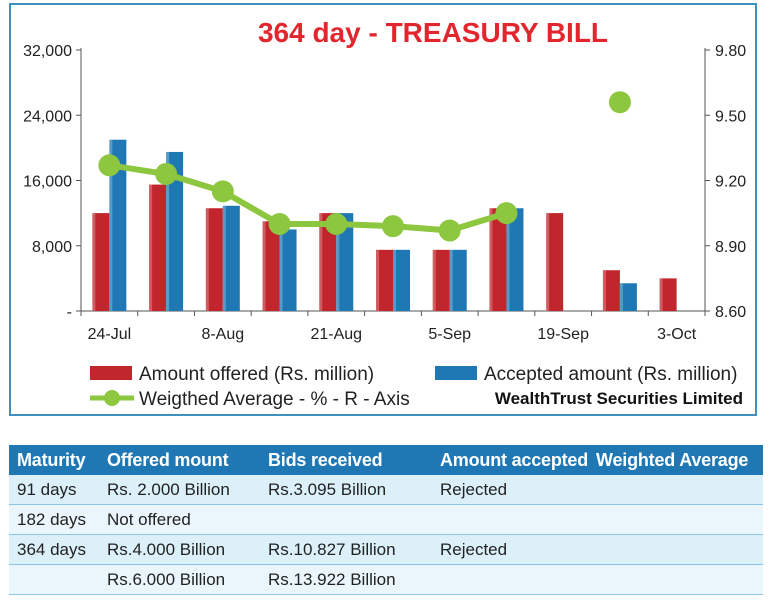 The width and height of the screenshot is (770, 603). What do you see at coordinates (730, 116) in the screenshot?
I see `right-axis-tick-label: 9.50` at bounding box center [730, 116].